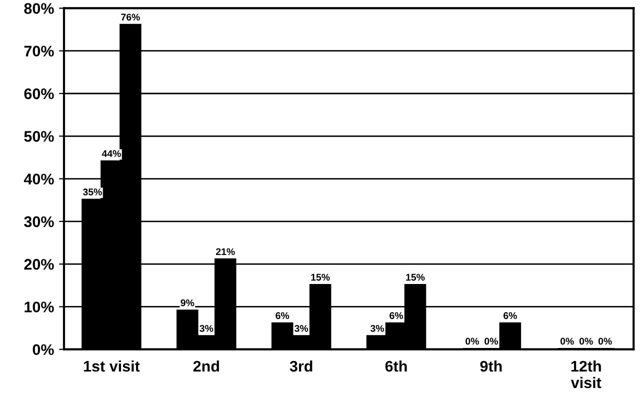  What do you see at coordinates (39, 51) in the screenshot?
I see `y-tick-label: 70%` at bounding box center [39, 51].